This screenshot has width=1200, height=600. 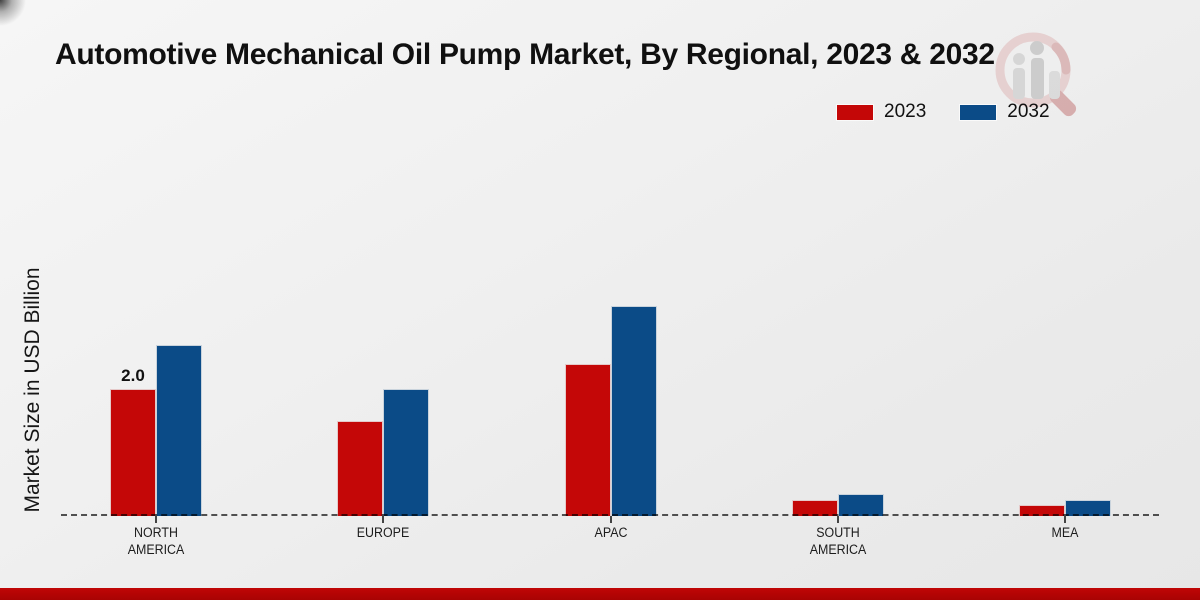 I want to click on bar-2023-mea, so click(x=1042, y=510).